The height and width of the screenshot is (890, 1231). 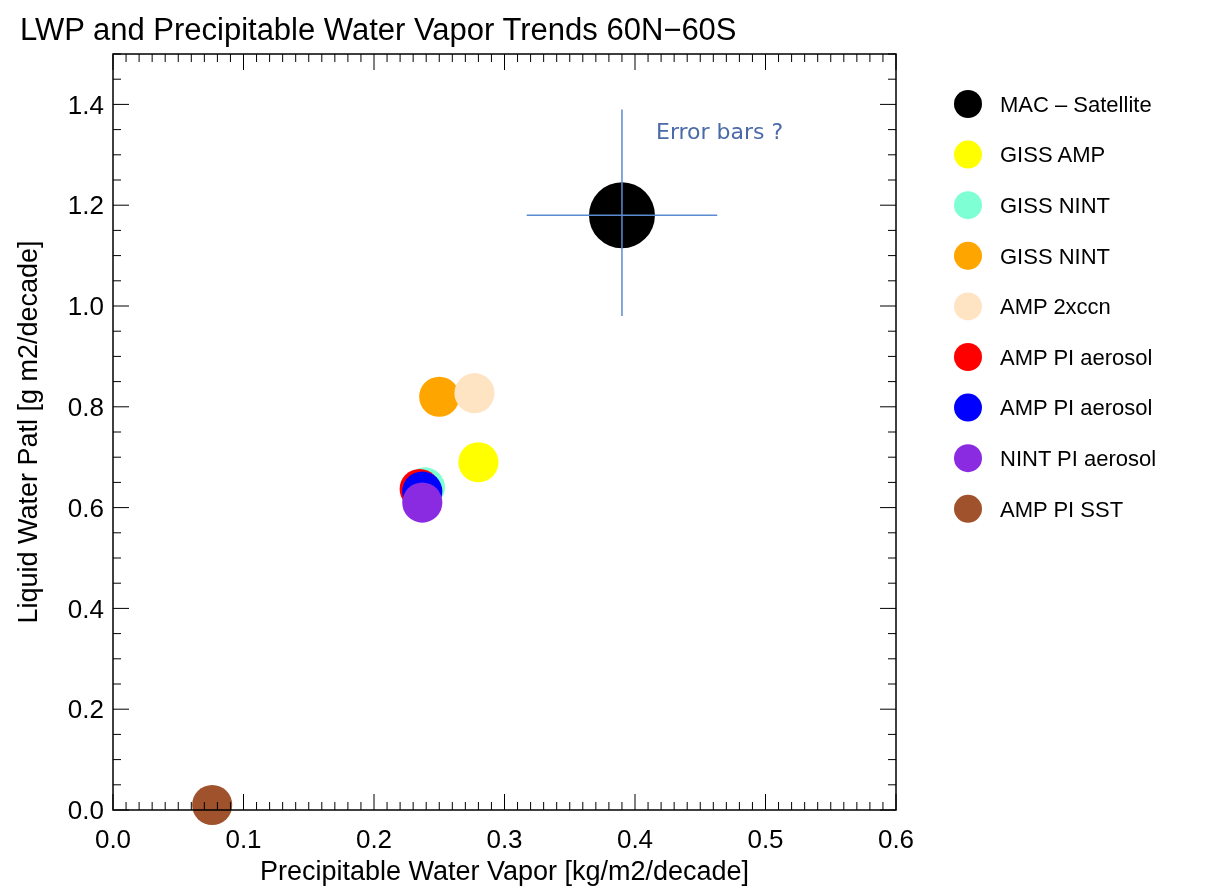 I want to click on y-tick-label: 1.0, so click(x=85, y=306).